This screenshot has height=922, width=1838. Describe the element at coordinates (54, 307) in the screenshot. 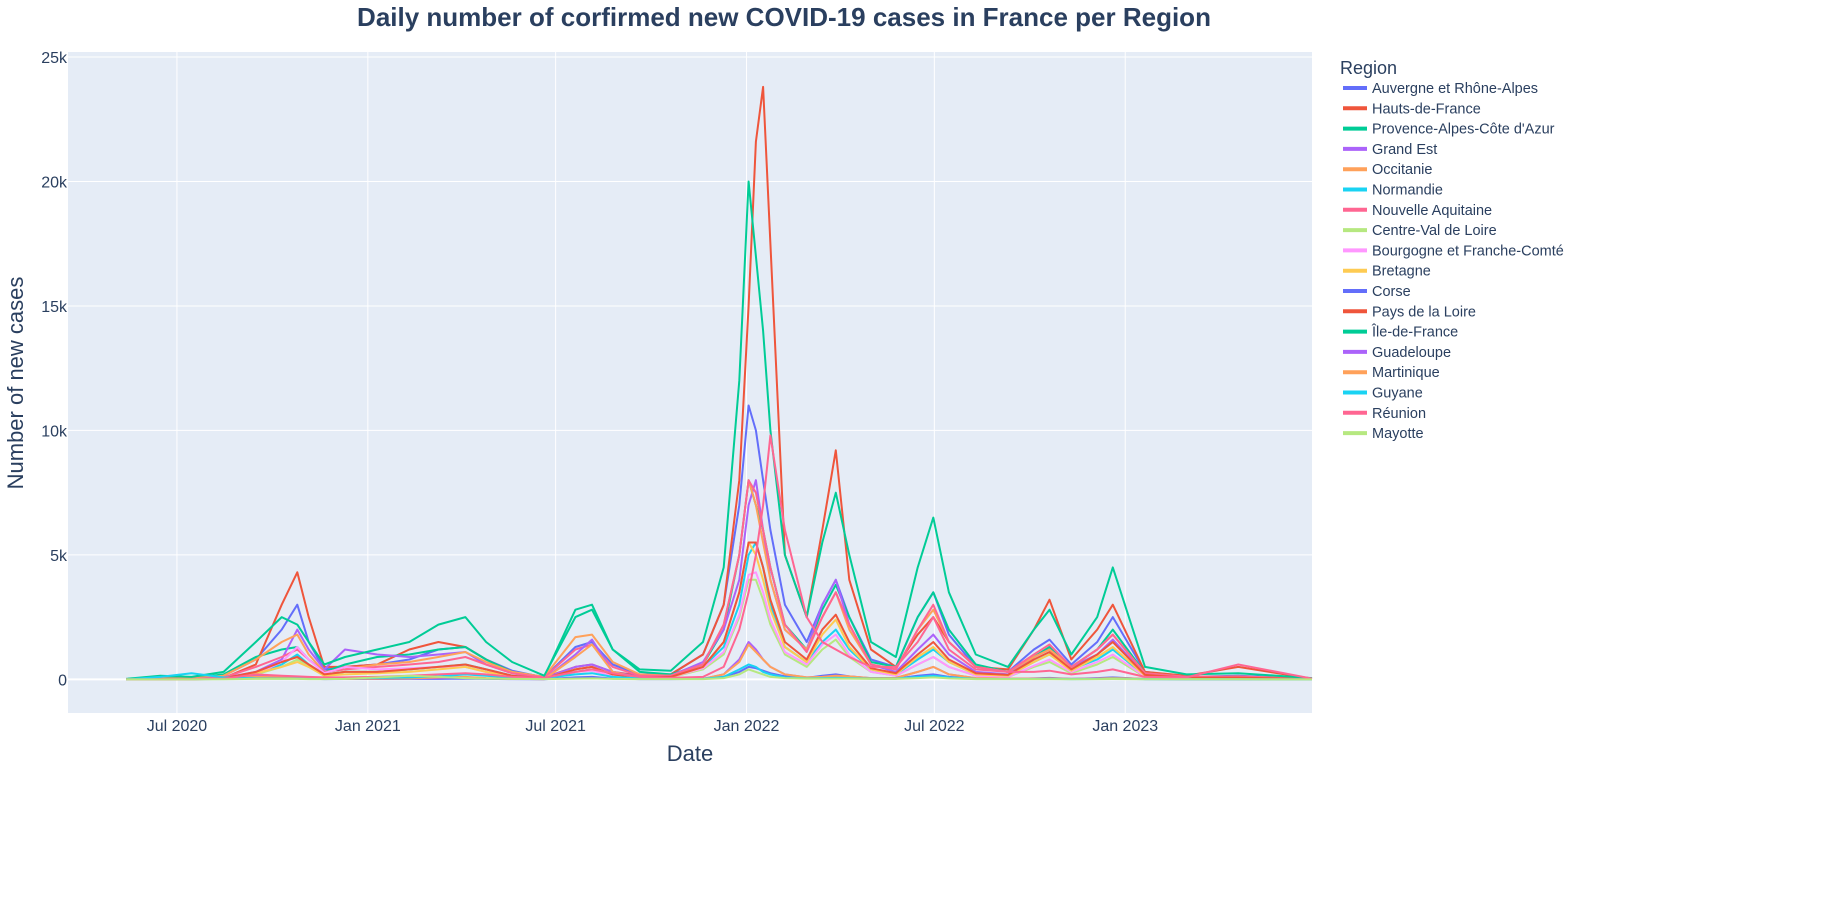

I see `y-tick-label: 15k` at that location.